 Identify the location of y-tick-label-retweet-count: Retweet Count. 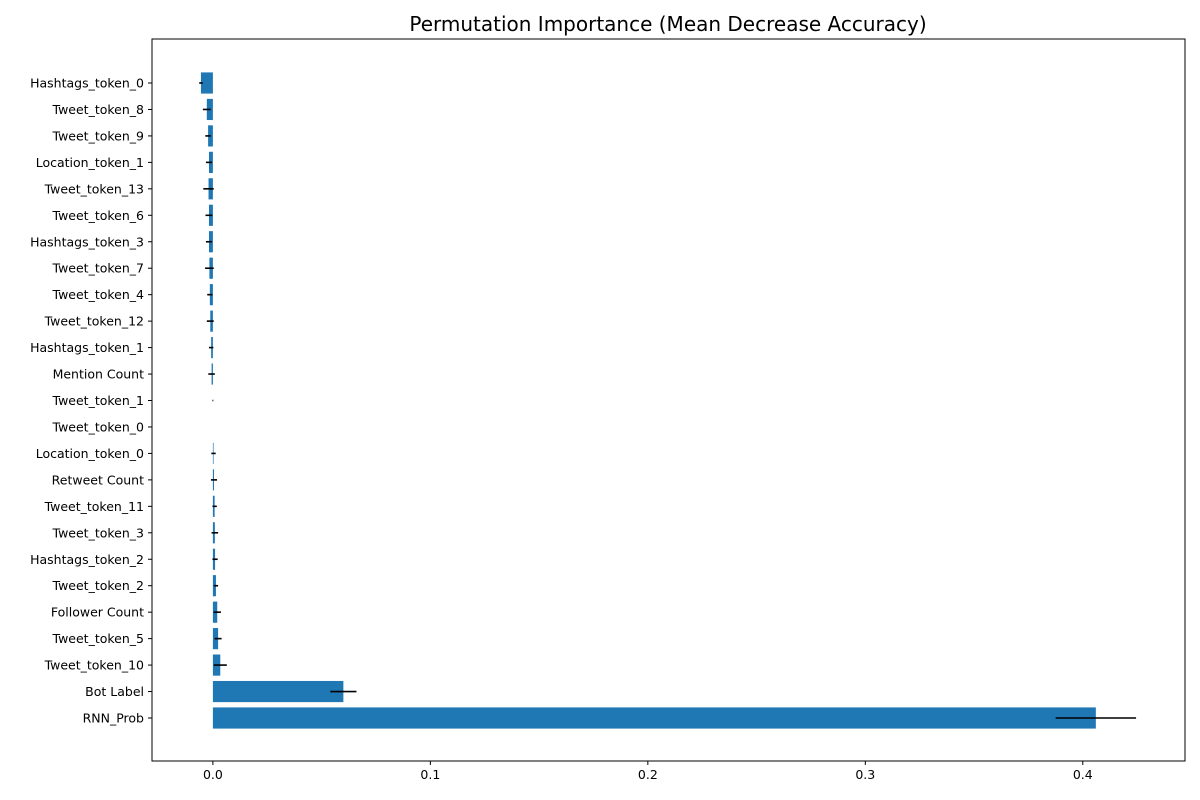
(98, 479).